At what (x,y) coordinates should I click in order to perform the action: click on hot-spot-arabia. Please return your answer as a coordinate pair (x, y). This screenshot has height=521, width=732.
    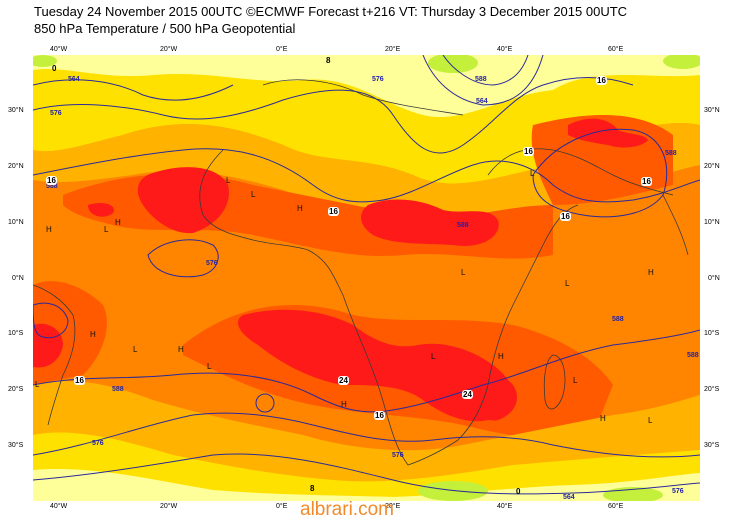
    Looking at the image, I should click on (608, 133).